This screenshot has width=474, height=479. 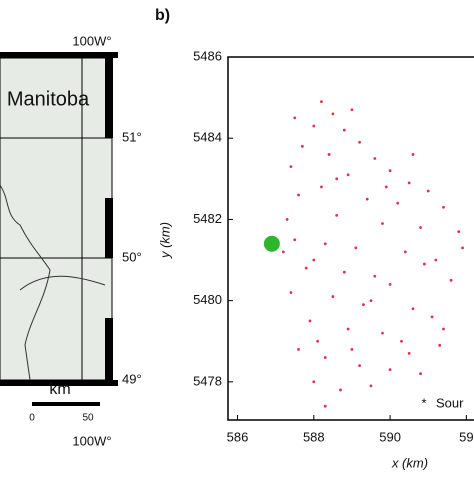 What do you see at coordinates (207, 137) in the screenshot?
I see `y-tick-label: 5484` at bounding box center [207, 137].